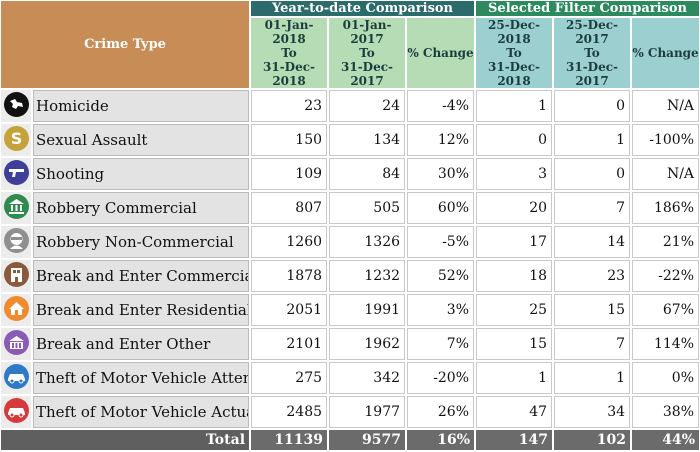 The width and height of the screenshot is (700, 452). Describe the element at coordinates (141, 344) in the screenshot. I see `crime-name: Break and Enter Other` at that location.